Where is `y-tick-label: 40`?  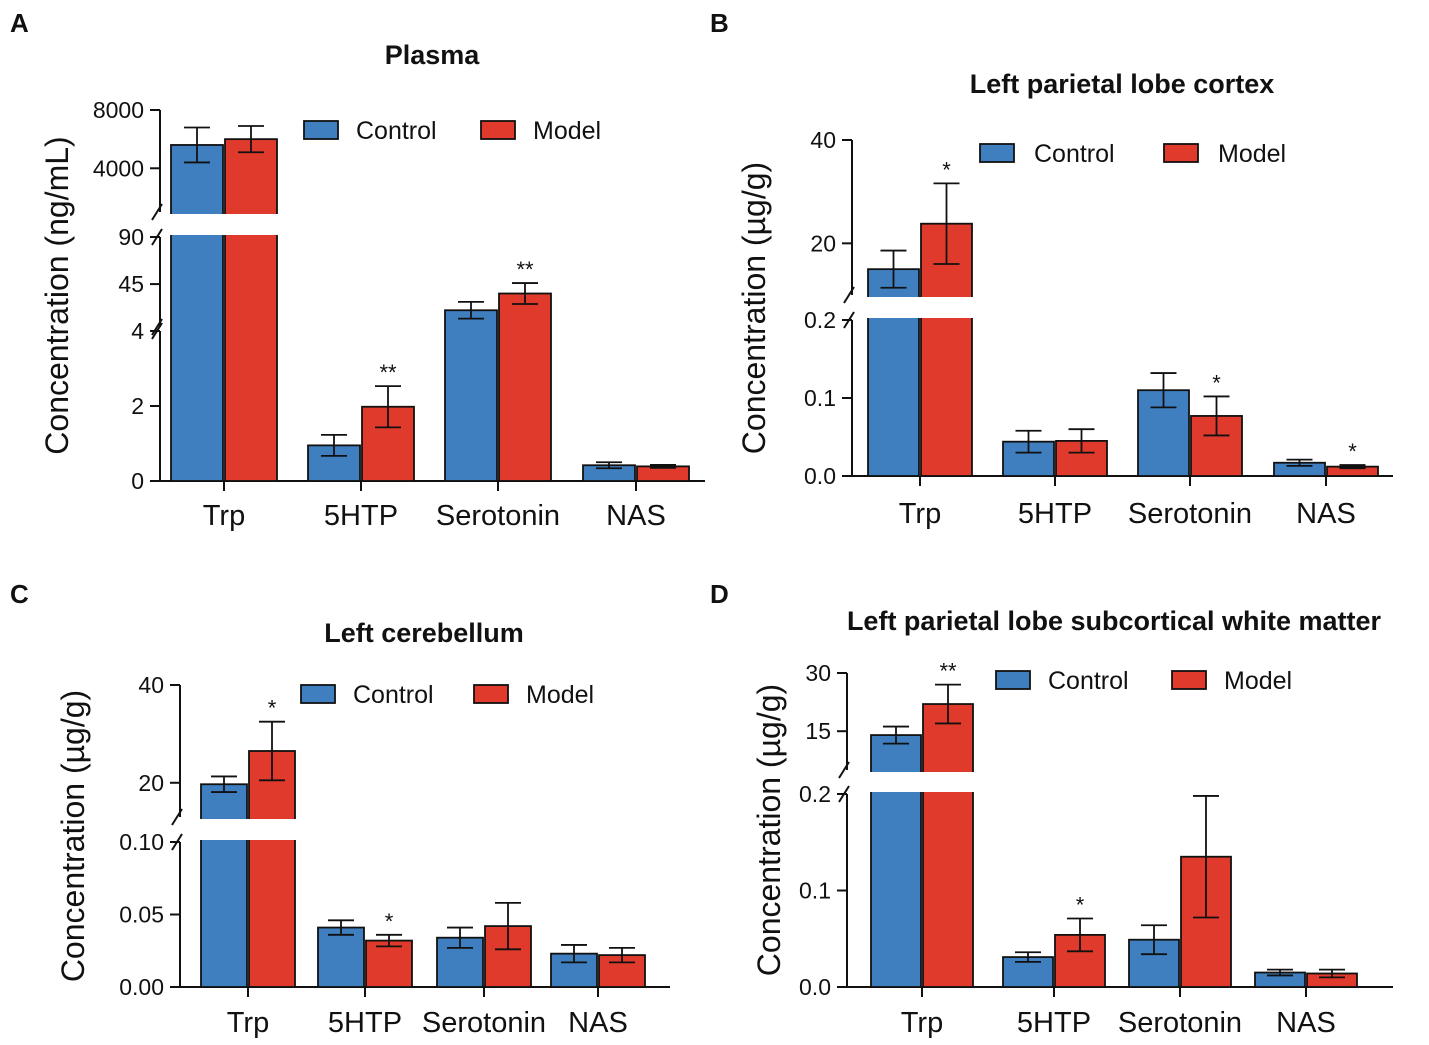
y-tick-label: 40 is located at coordinates (151, 685).